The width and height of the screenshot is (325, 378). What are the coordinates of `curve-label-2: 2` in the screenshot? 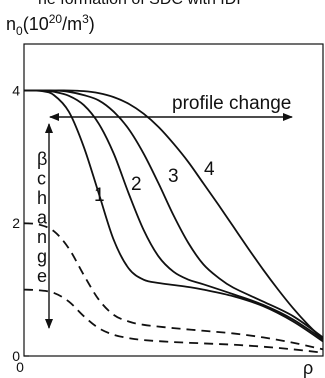 It's located at (136, 184).